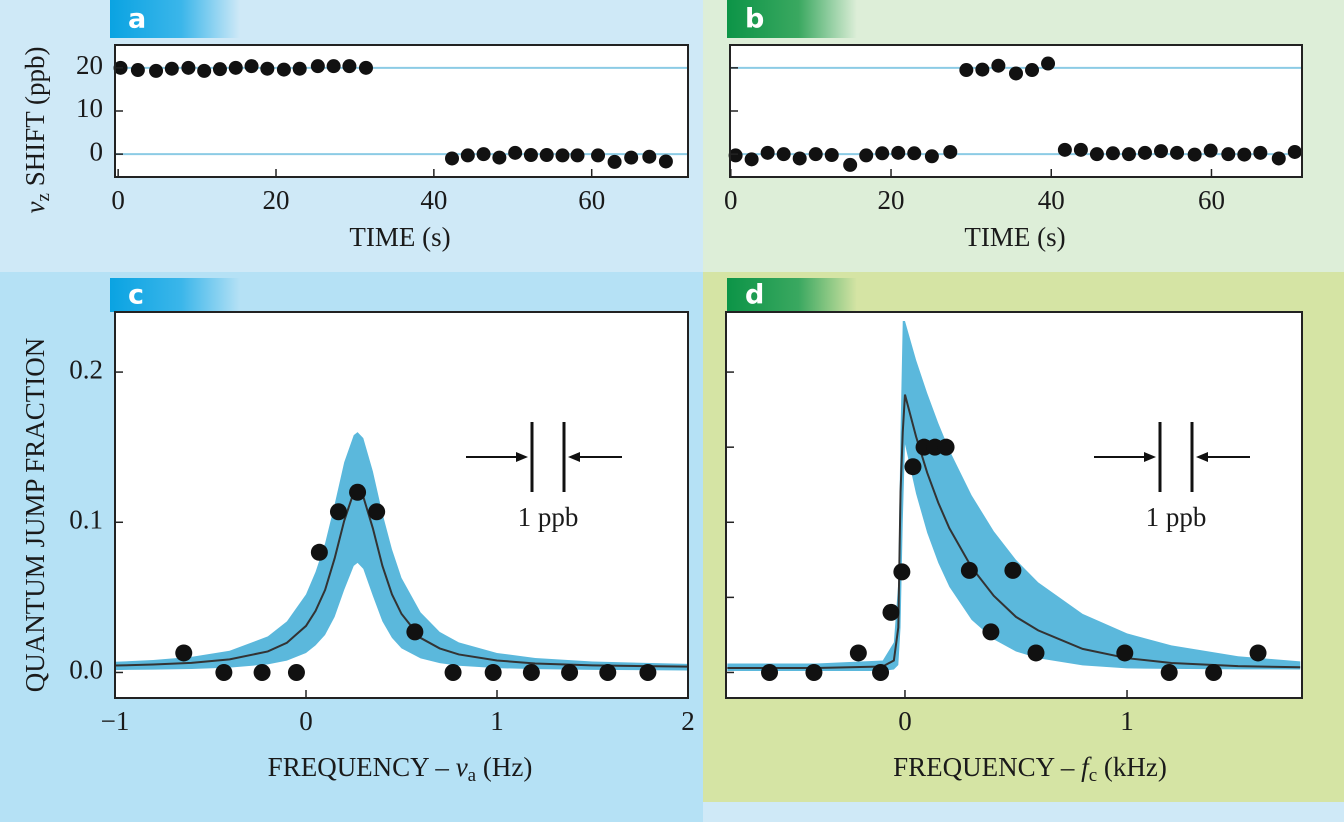 Image resolution: width=1344 pixels, height=822 pixels. Describe the element at coordinates (1016, 111) in the screenshot. I see `plot-frame` at that location.